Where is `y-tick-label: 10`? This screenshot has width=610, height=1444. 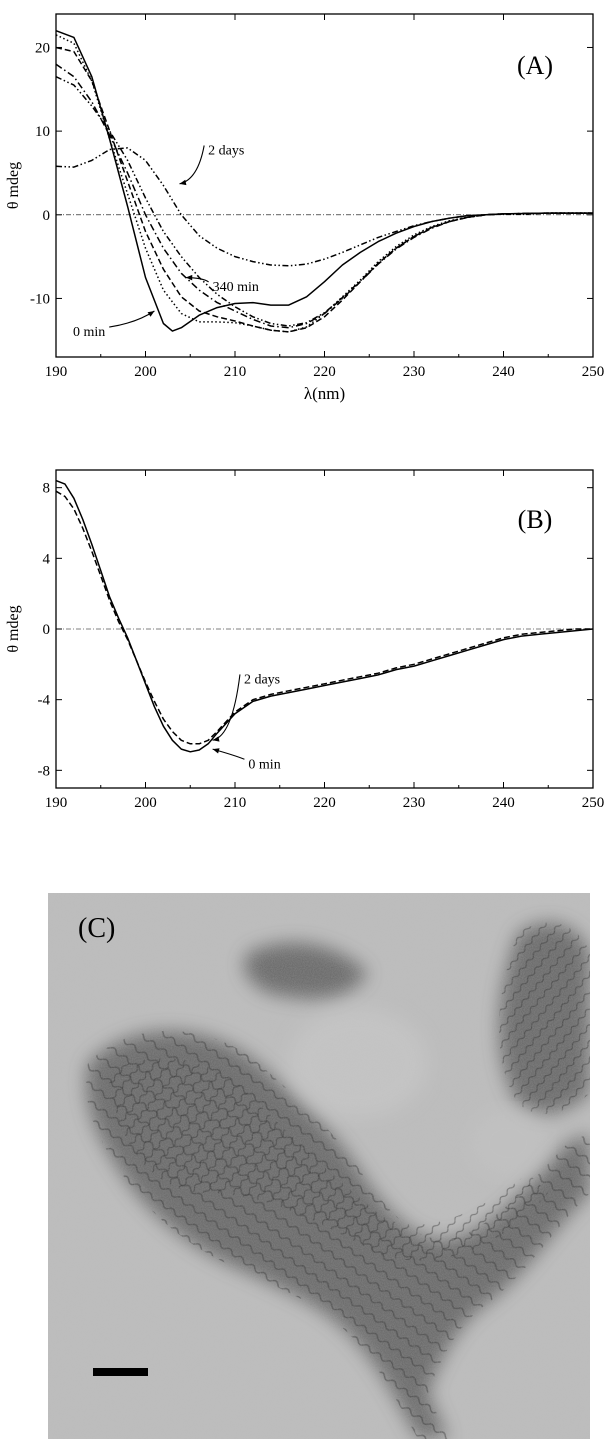 y-tick-label: 10 is located at coordinates (42, 132).